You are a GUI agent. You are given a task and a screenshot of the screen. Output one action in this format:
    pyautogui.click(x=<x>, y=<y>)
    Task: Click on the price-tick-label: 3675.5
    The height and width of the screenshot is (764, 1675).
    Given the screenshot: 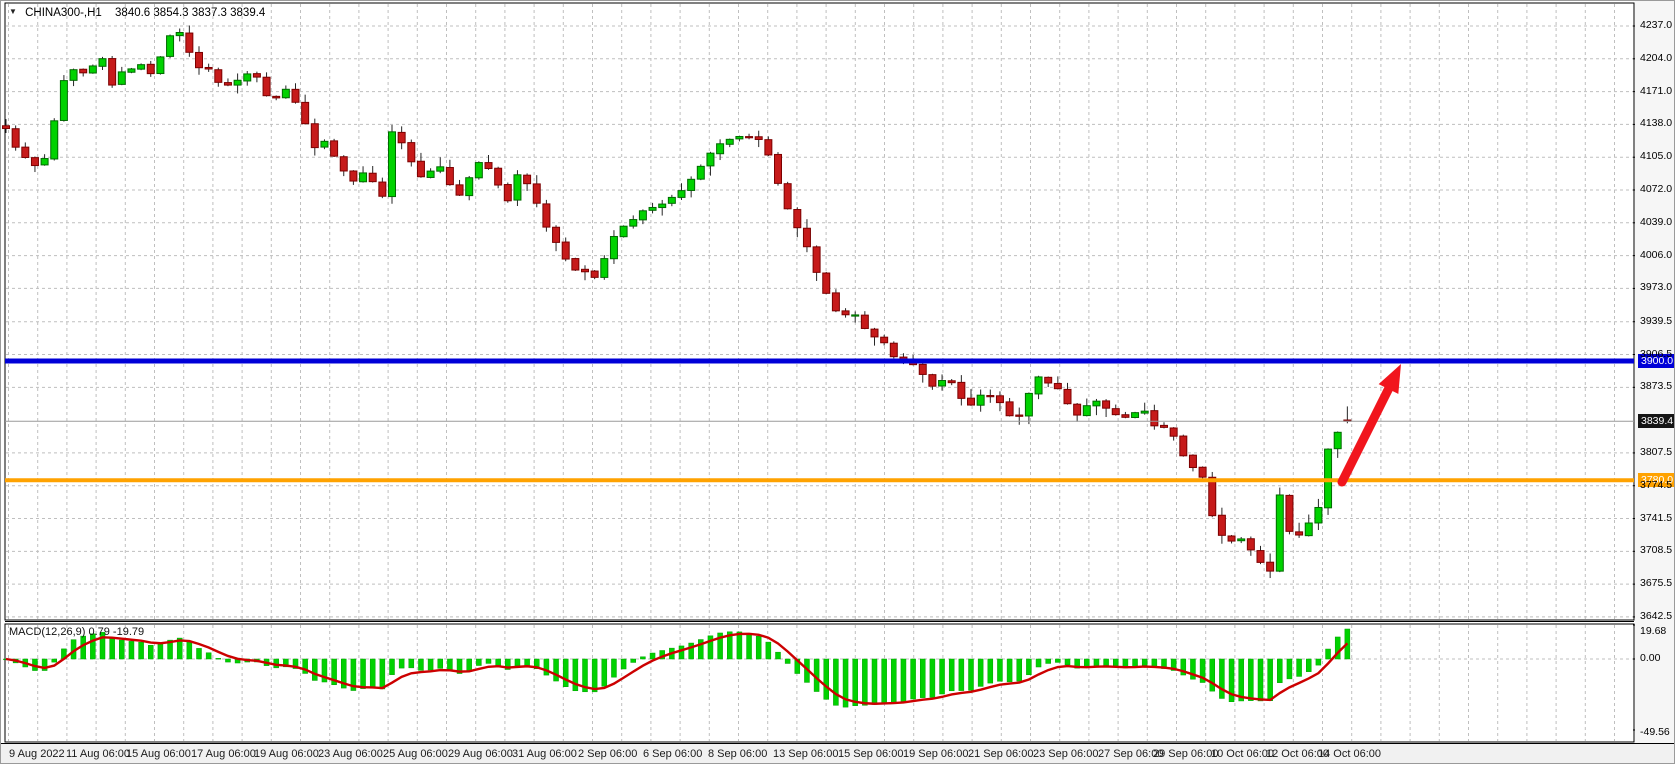 What is the action you would take?
    pyautogui.click(x=1656, y=583)
    